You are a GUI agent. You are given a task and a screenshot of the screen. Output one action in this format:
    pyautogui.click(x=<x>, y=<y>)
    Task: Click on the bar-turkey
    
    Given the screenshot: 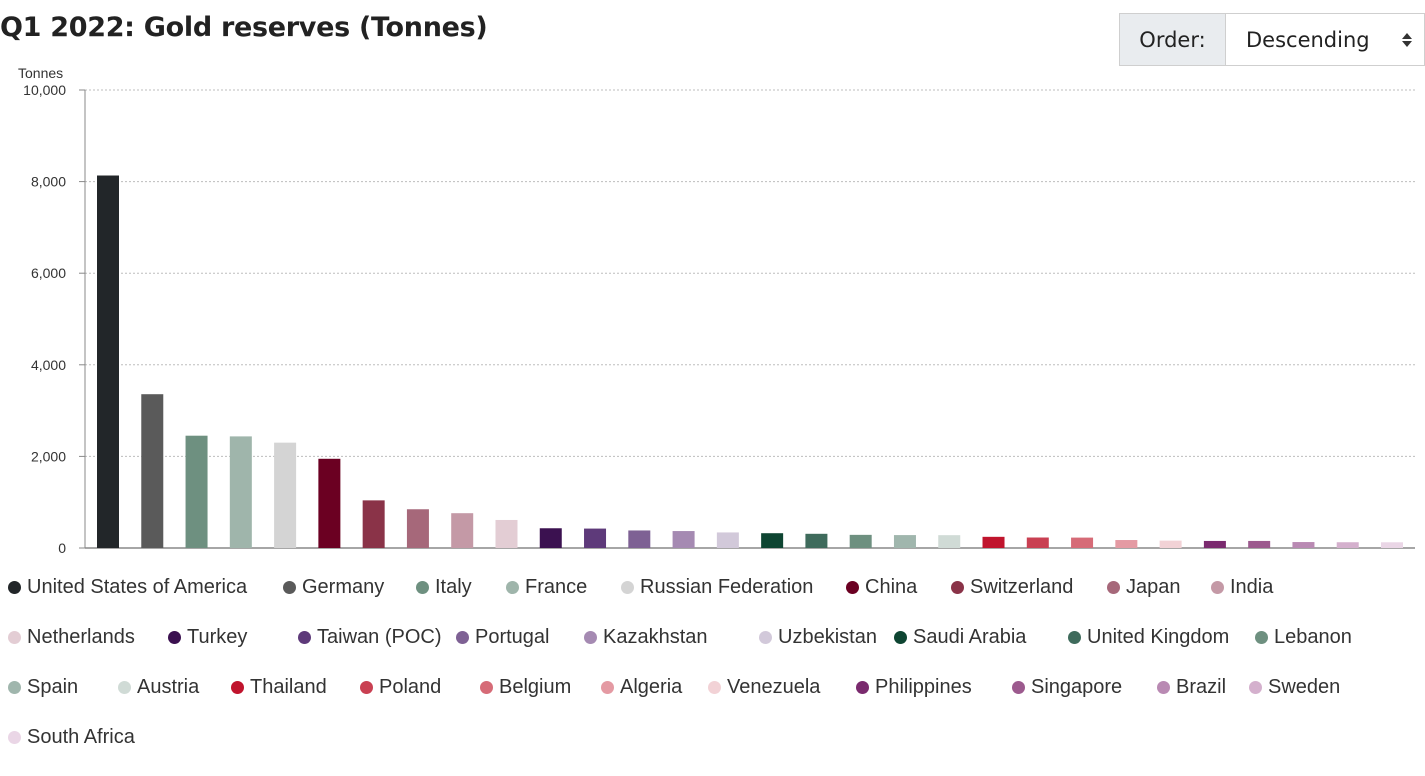 What is the action you would take?
    pyautogui.click(x=550, y=538)
    